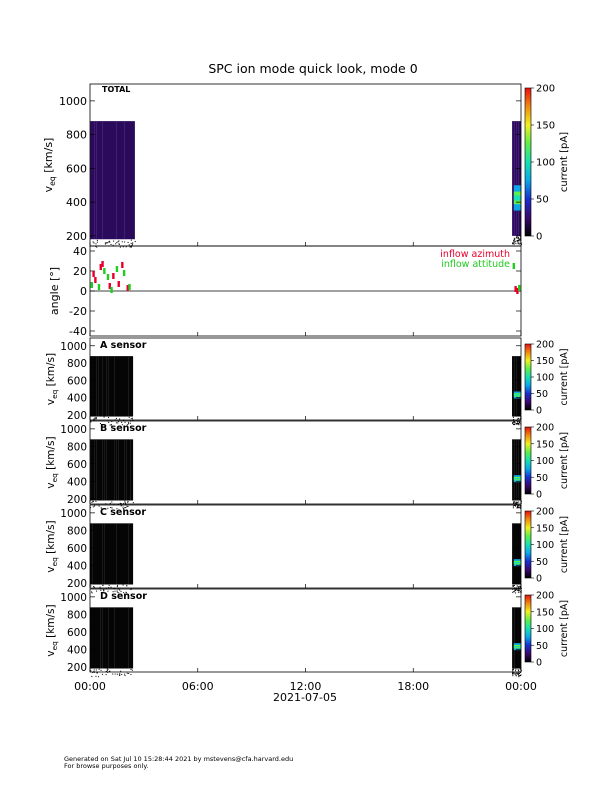 The image size is (612, 792). I want to click on panel-label: D sensor, so click(123, 596).